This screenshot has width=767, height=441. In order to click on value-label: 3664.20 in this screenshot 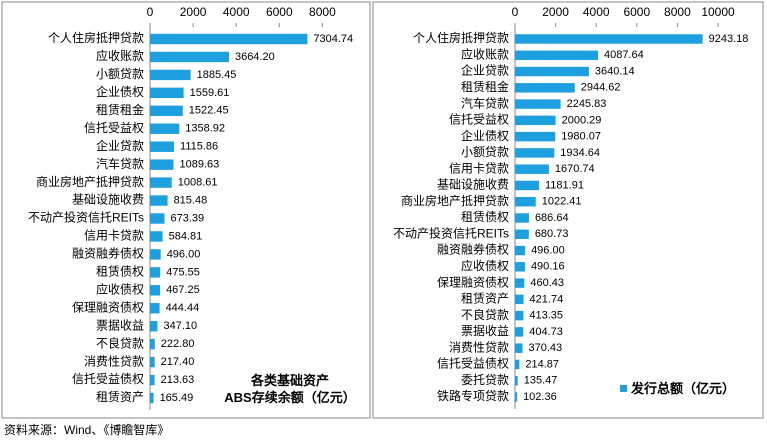, I will do `click(255, 57)`.